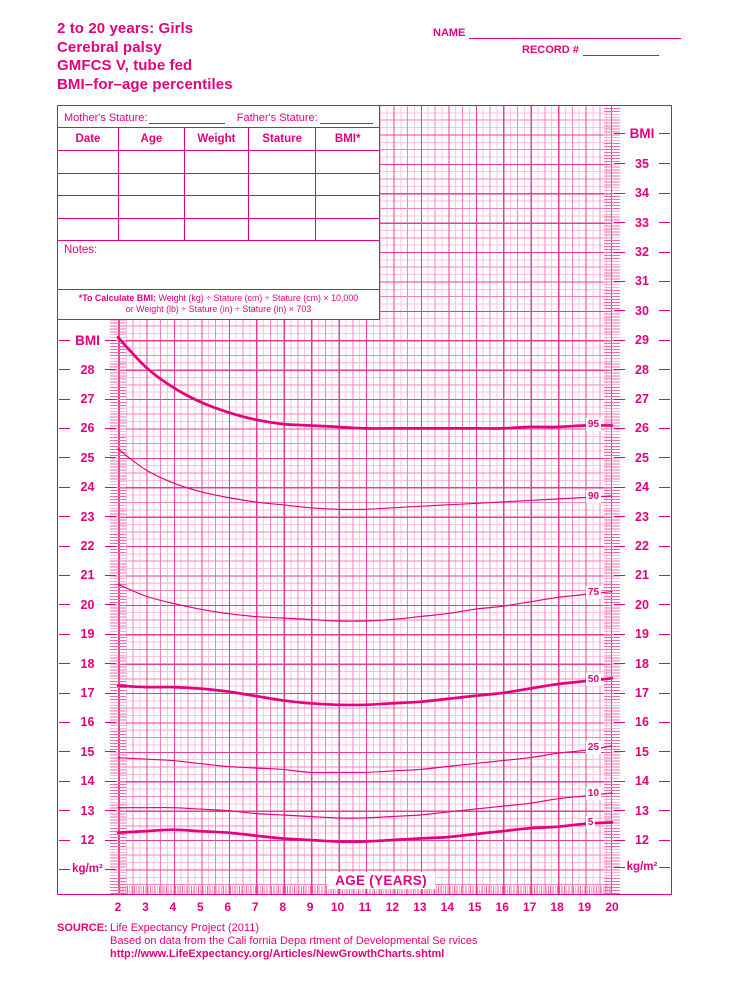 The height and width of the screenshot is (983, 735). What do you see at coordinates (87, 634) in the screenshot?
I see `y-tick-label: 19` at bounding box center [87, 634].